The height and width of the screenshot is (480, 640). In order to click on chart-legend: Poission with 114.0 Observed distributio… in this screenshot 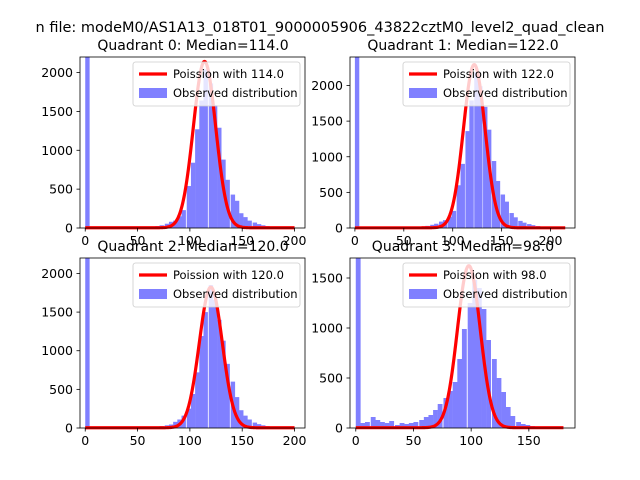, I will do `click(216, 84)`.